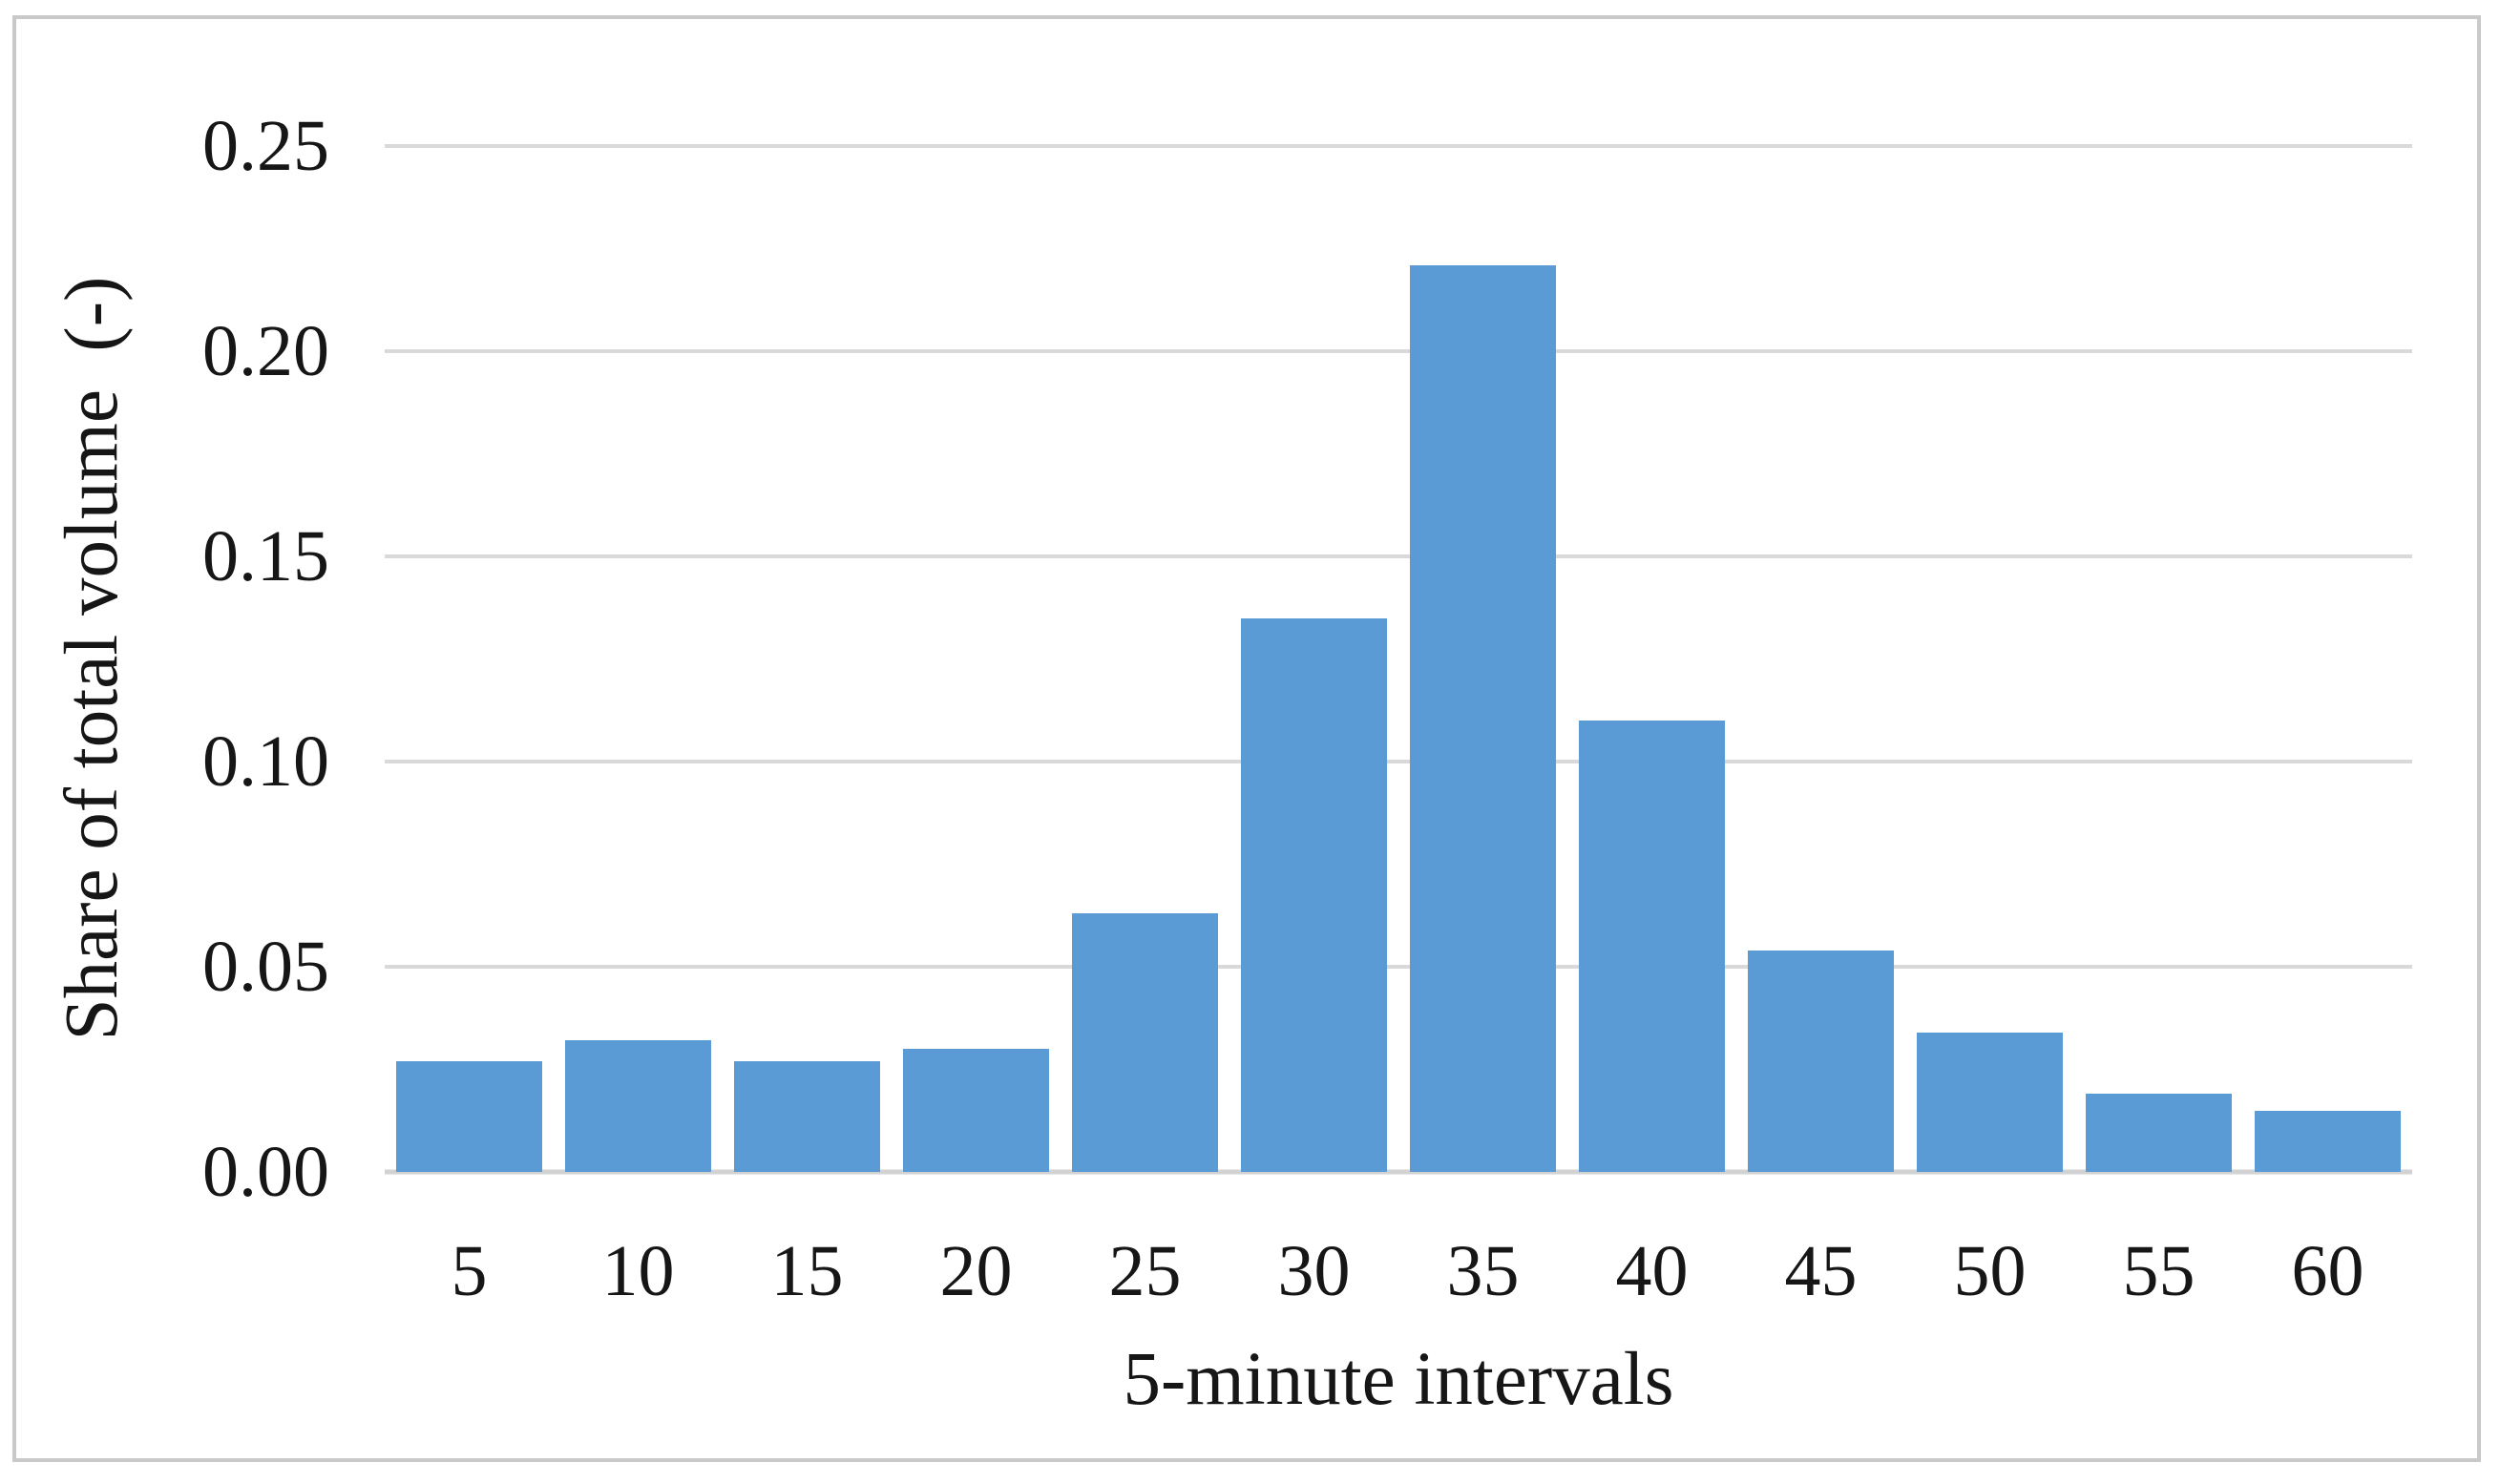 The height and width of the screenshot is (1484, 2500). I want to click on x-tick-label: 15, so click(807, 1271).